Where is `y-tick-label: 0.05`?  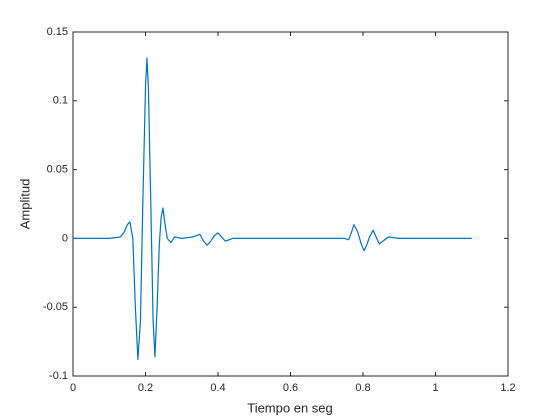
y-tick-label: 0.05 is located at coordinates (57, 170).